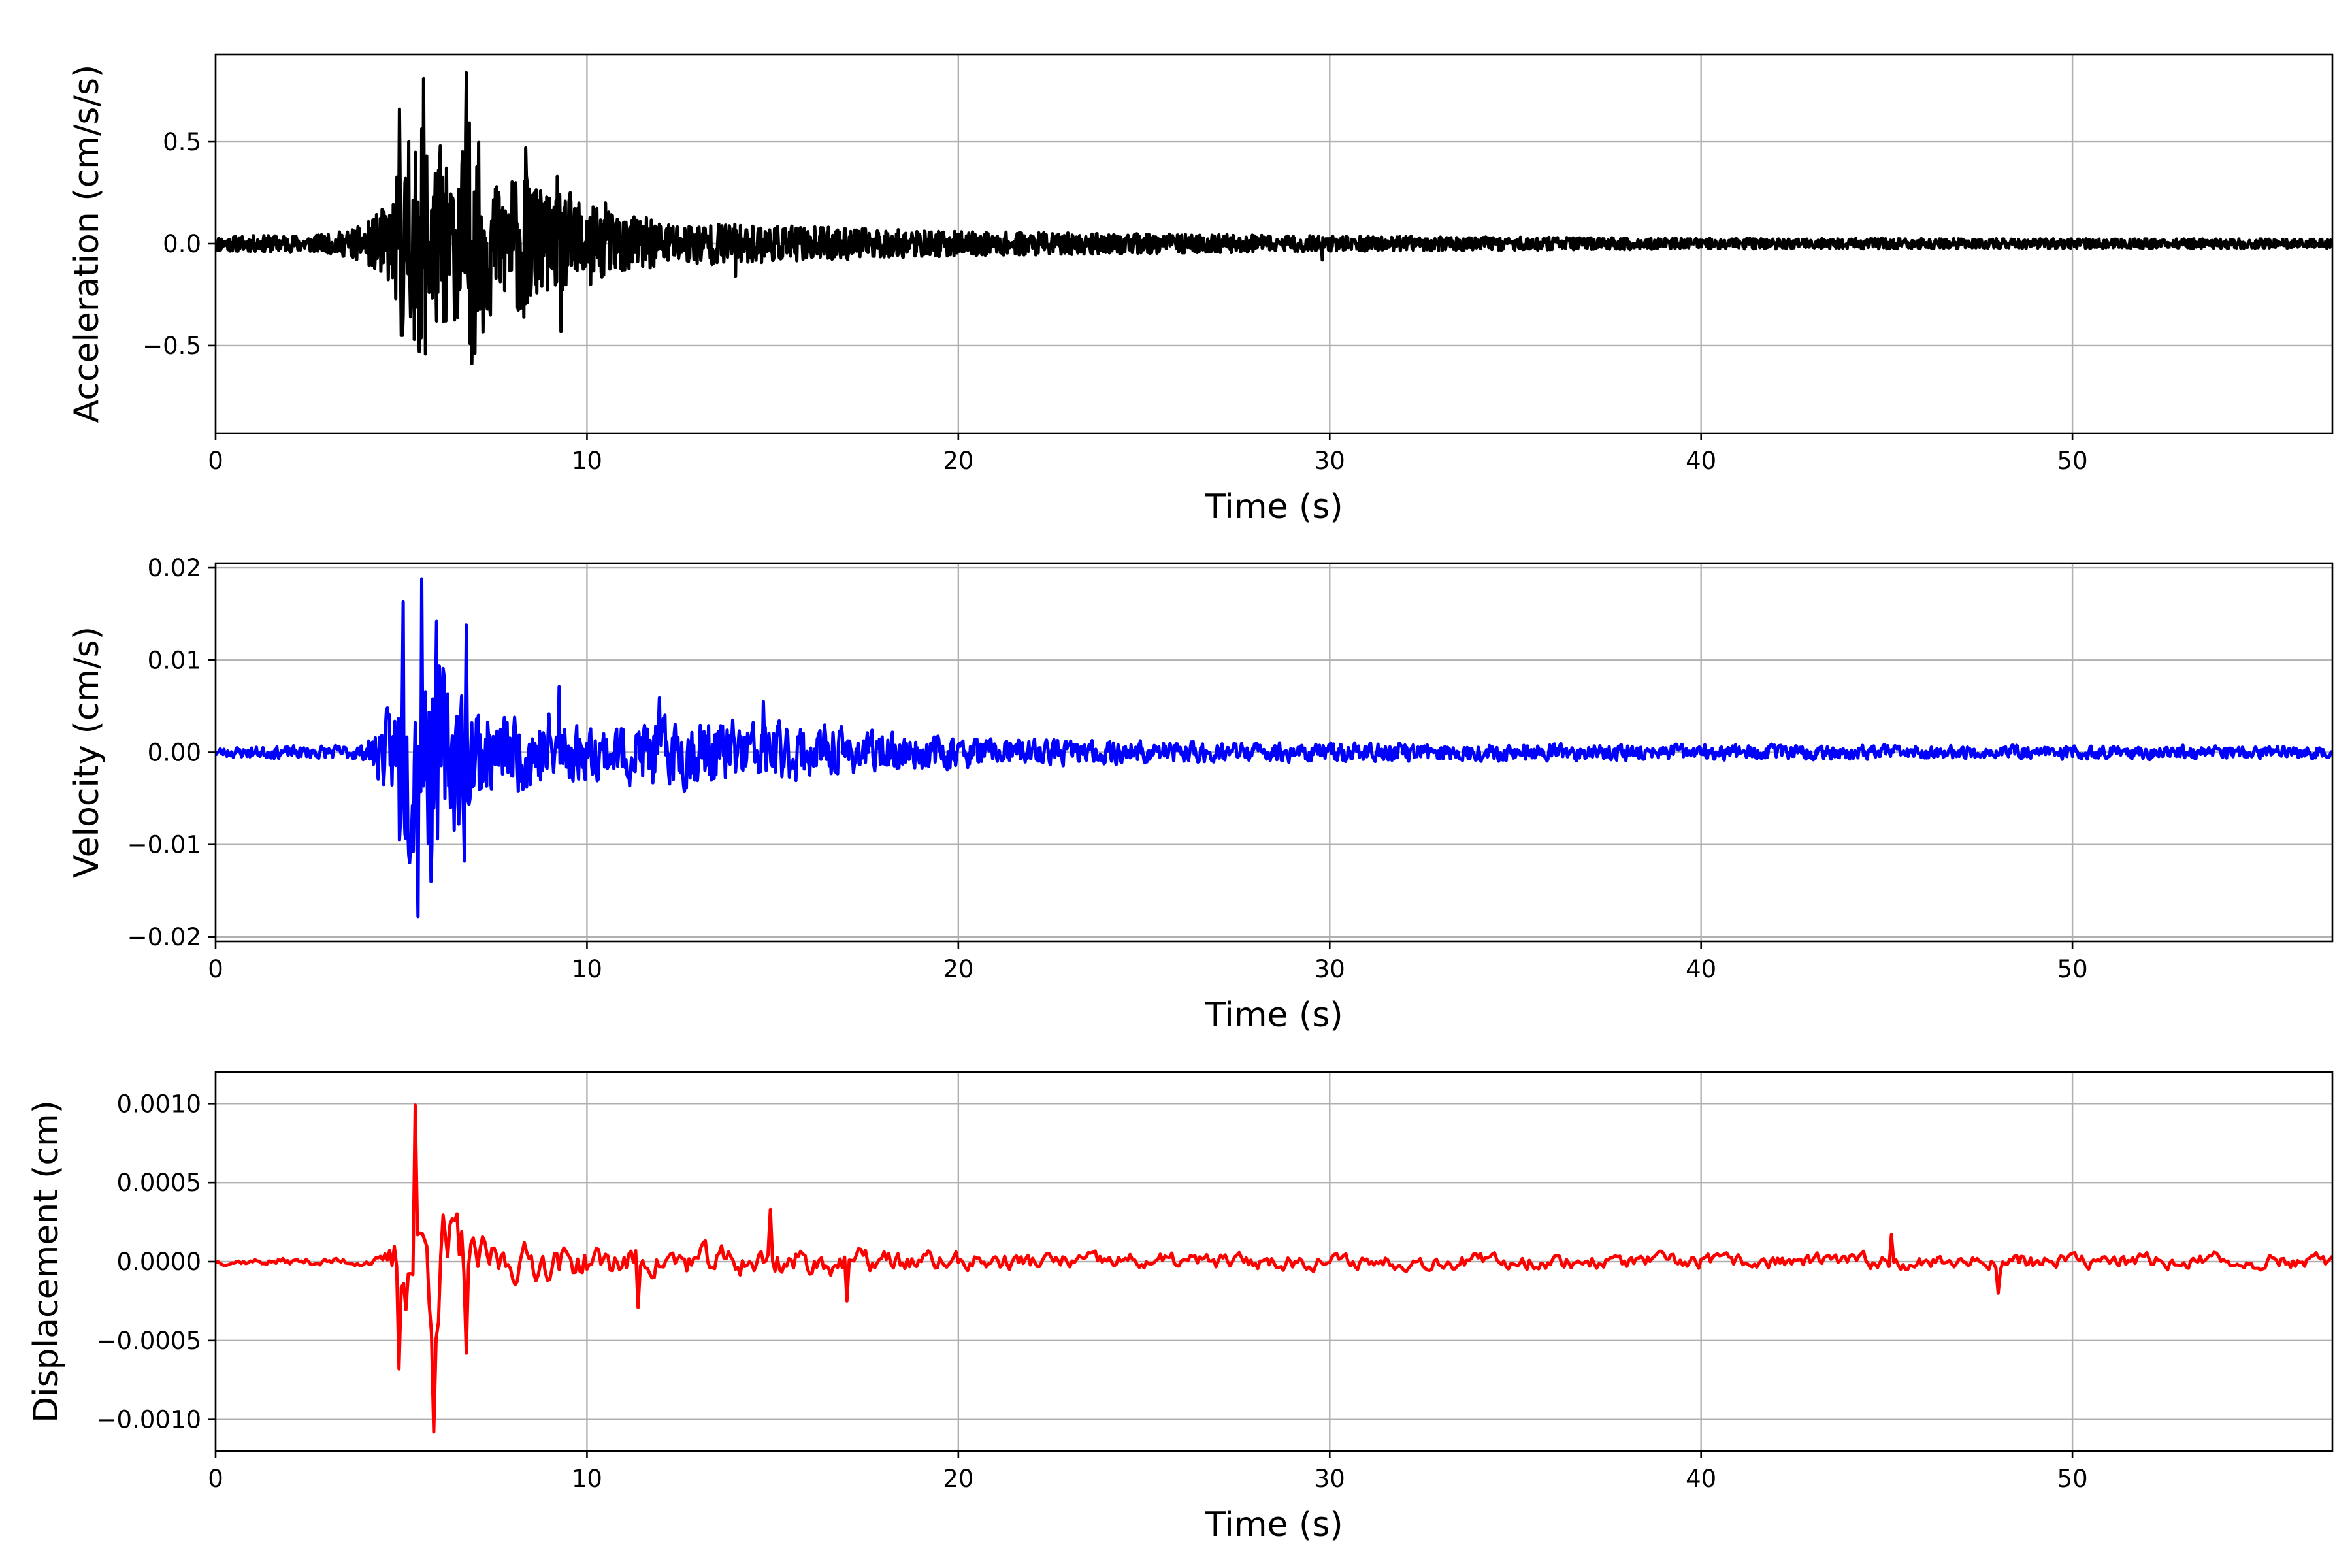 Image resolution: width=2352 pixels, height=1568 pixels. Describe the element at coordinates (215, 969) in the screenshot. I see `velocity-xtick-label-0: 0` at that location.